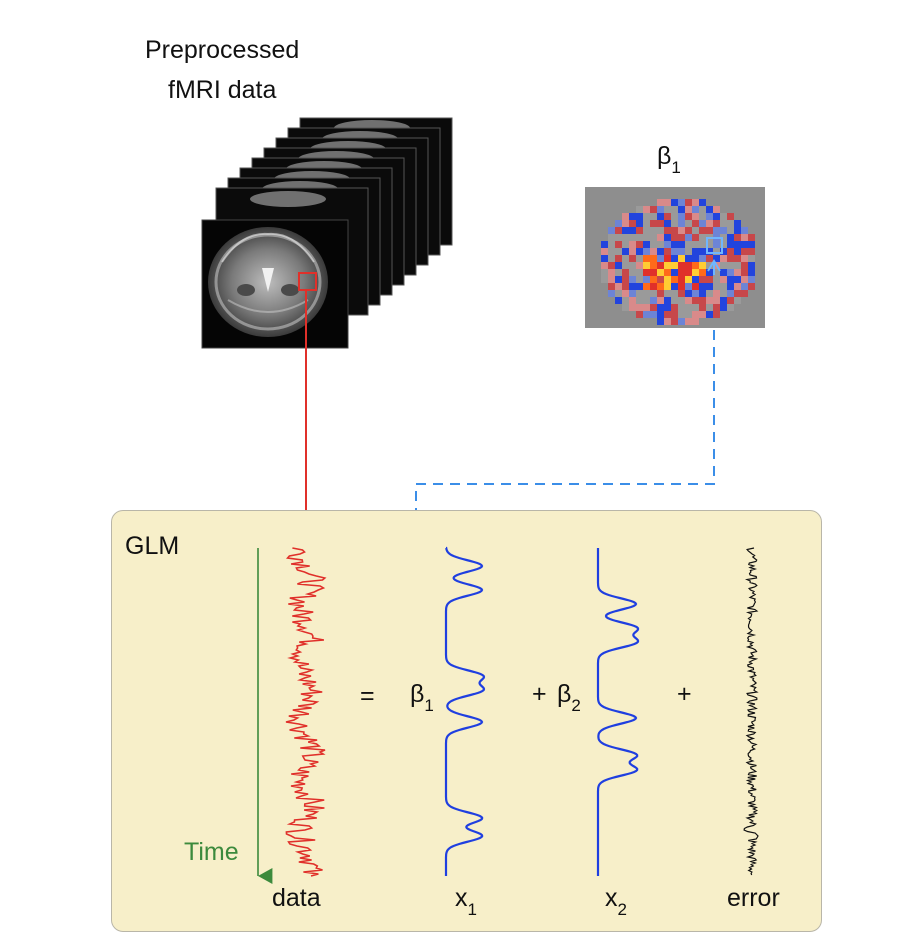 The image size is (912, 944). What do you see at coordinates (564, 694) in the screenshot?
I see `beta2-symbol: β` at bounding box center [564, 694].